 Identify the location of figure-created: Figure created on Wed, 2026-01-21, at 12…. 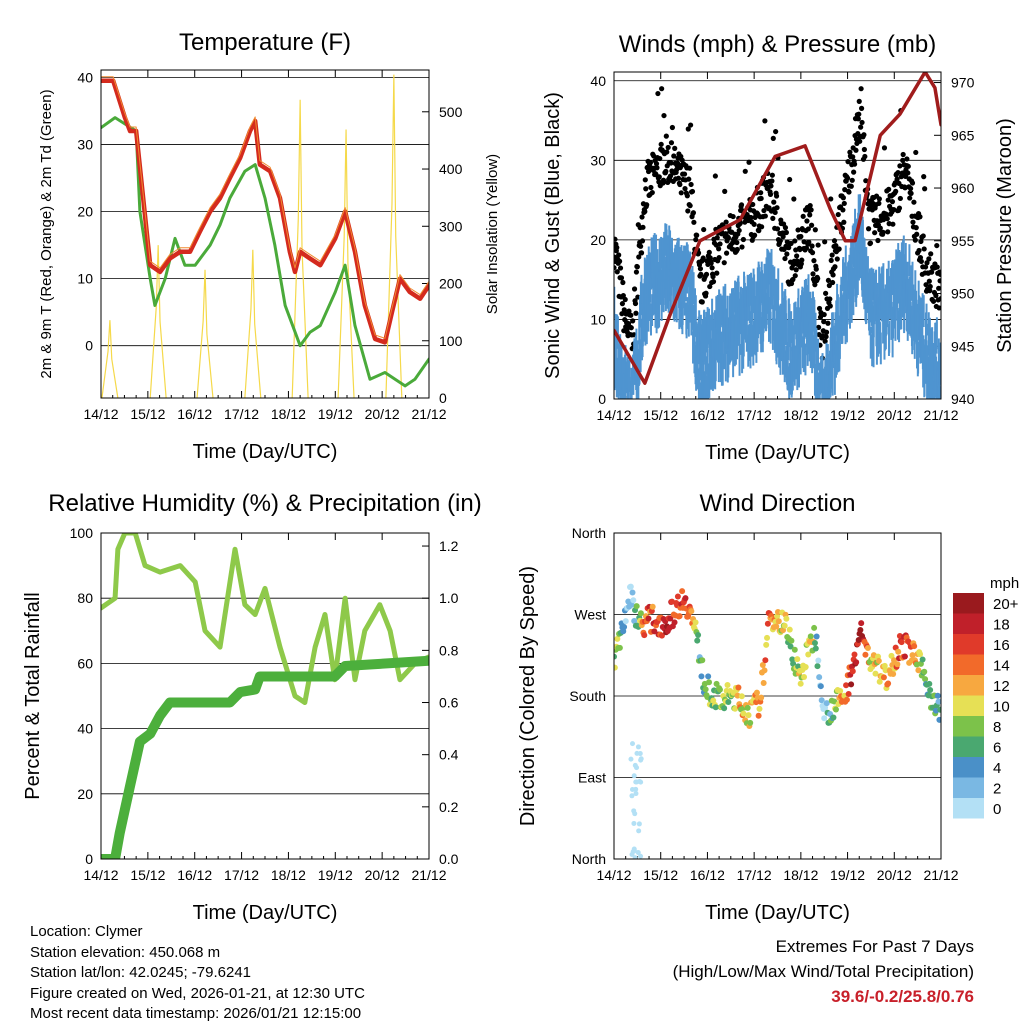
(197, 993).